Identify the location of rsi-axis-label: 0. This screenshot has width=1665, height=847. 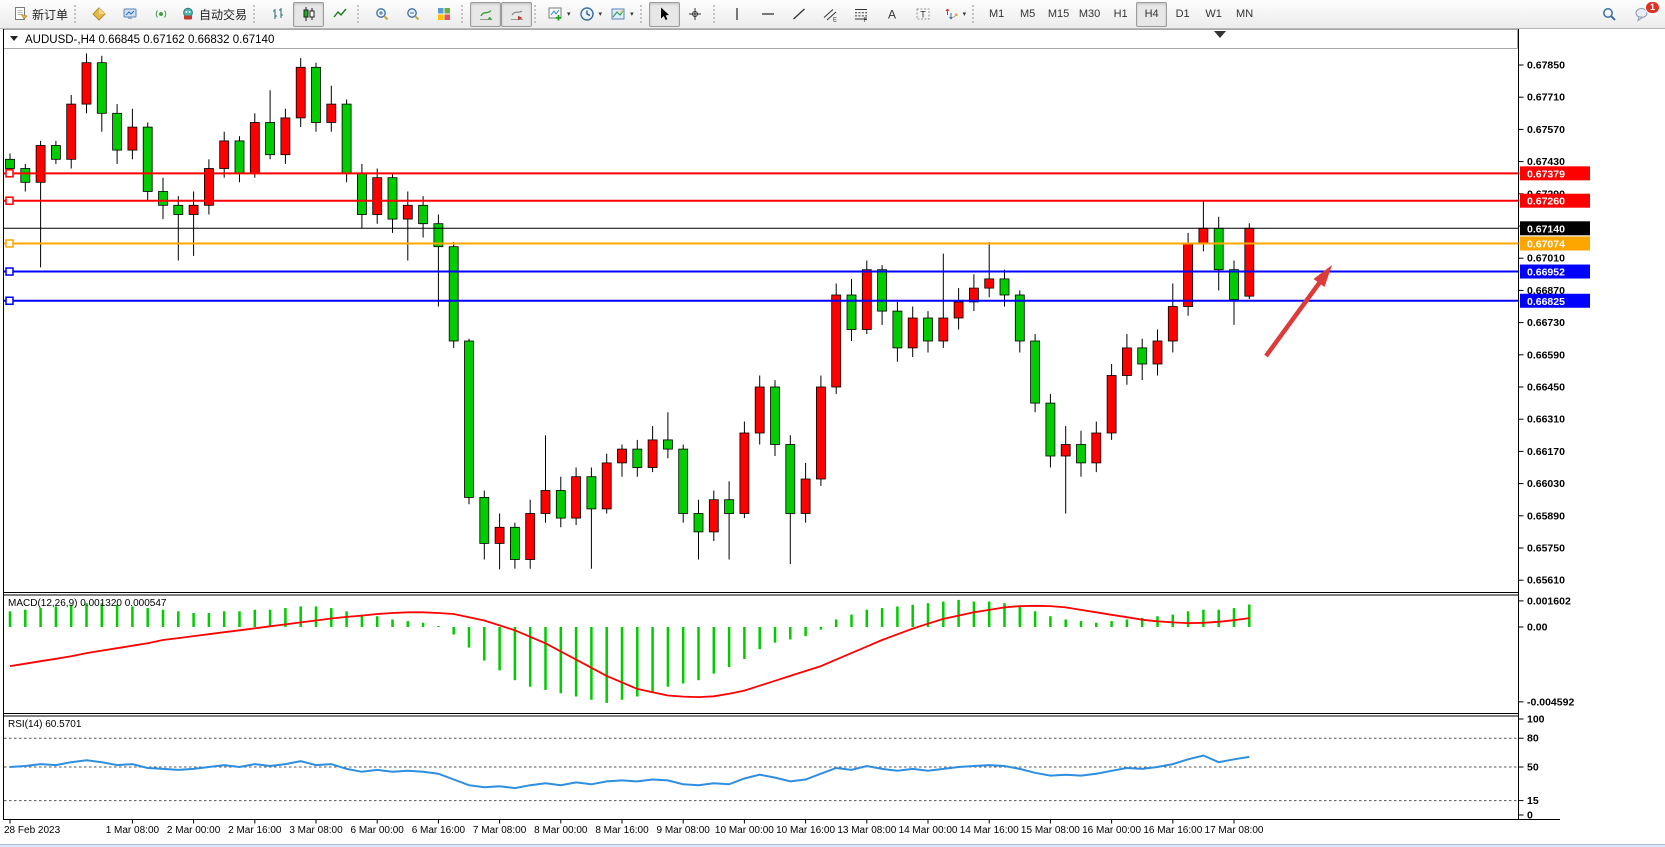
(1530, 816).